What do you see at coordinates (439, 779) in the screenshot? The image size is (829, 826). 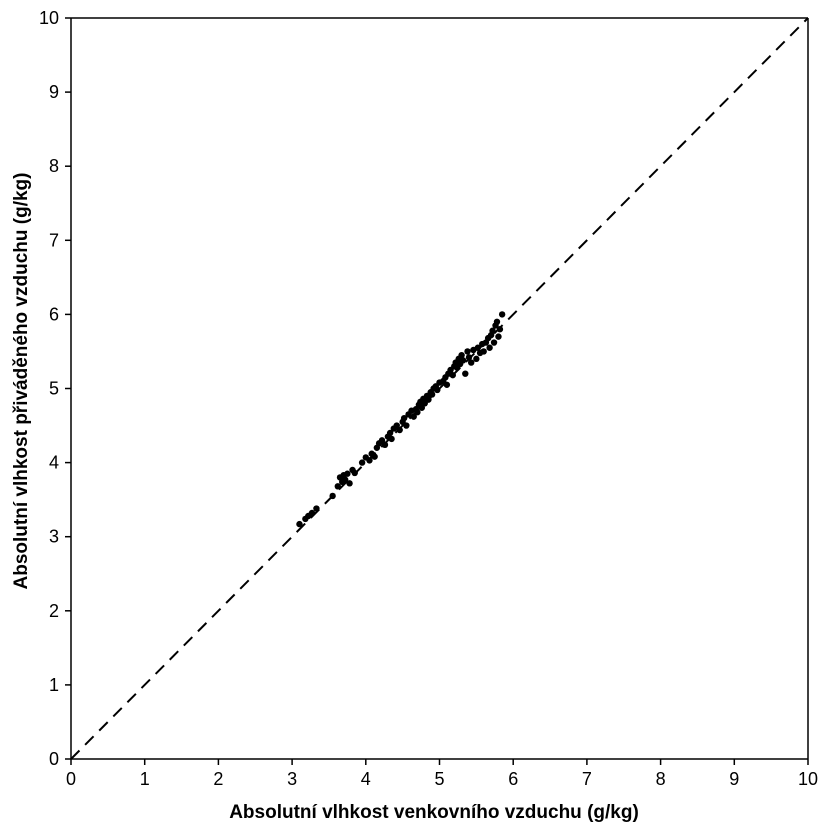 I see `x-tick-label: 5` at bounding box center [439, 779].